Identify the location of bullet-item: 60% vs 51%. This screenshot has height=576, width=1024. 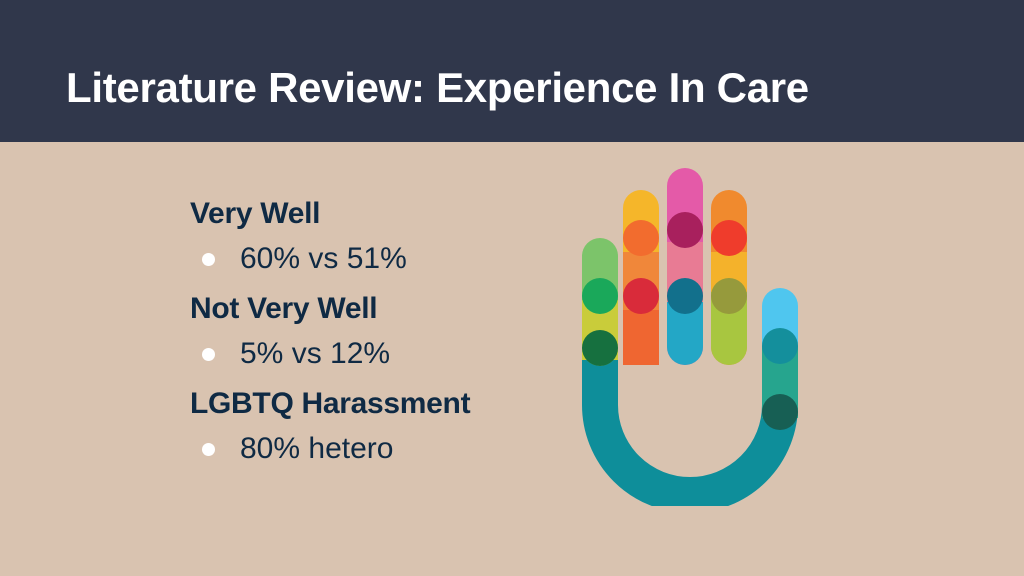
(380, 259).